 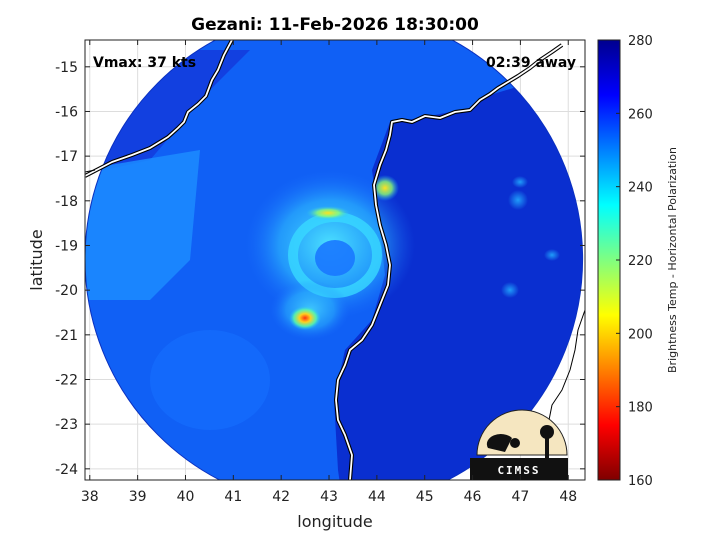 I want to click on x-tick-label: 45, so click(x=425, y=497).